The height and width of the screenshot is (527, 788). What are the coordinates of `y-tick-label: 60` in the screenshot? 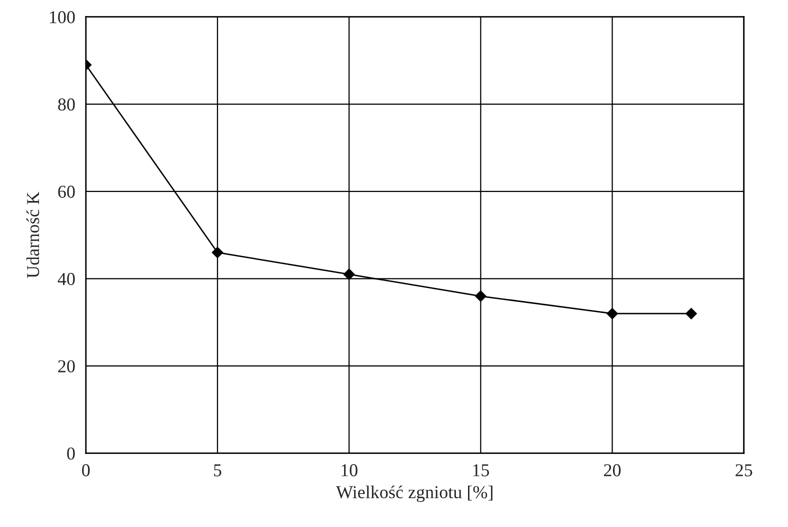 It's located at (66, 192).